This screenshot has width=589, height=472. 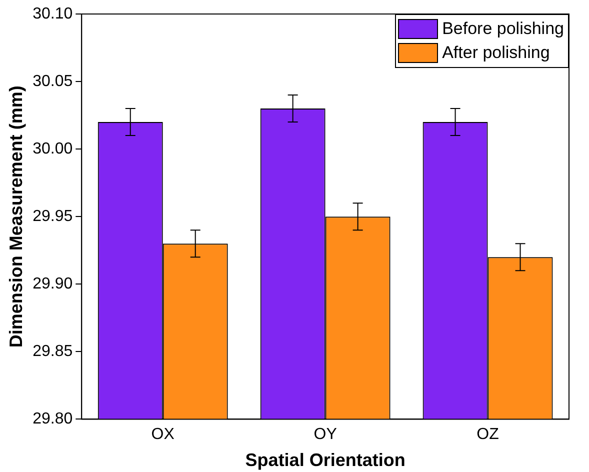 What do you see at coordinates (52, 149) in the screenshot?
I see `y-tick-label: 30.00` at bounding box center [52, 149].